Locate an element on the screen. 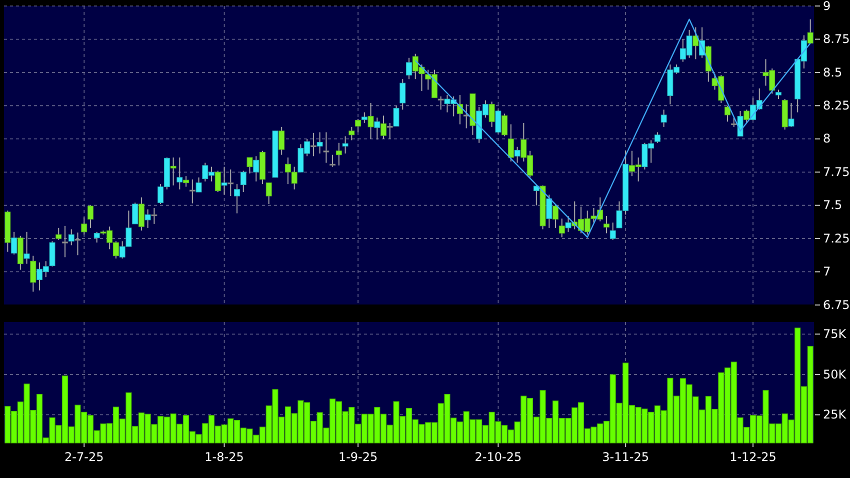 The width and height of the screenshot is (850, 478). y-tick-label: 50K is located at coordinates (835, 374).